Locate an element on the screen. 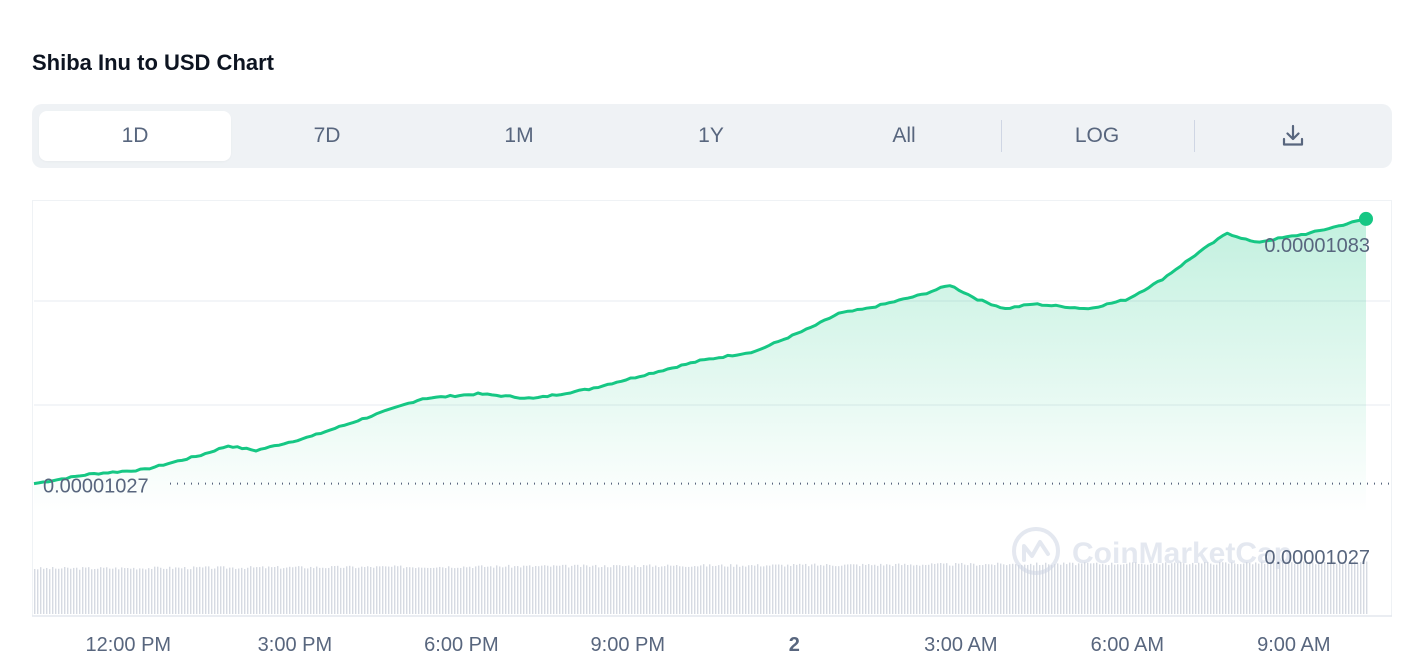 Image resolution: width=1422 pixels, height=670 pixels. chart-title: Shiba Inu to USD Chart is located at coordinates (153, 62).